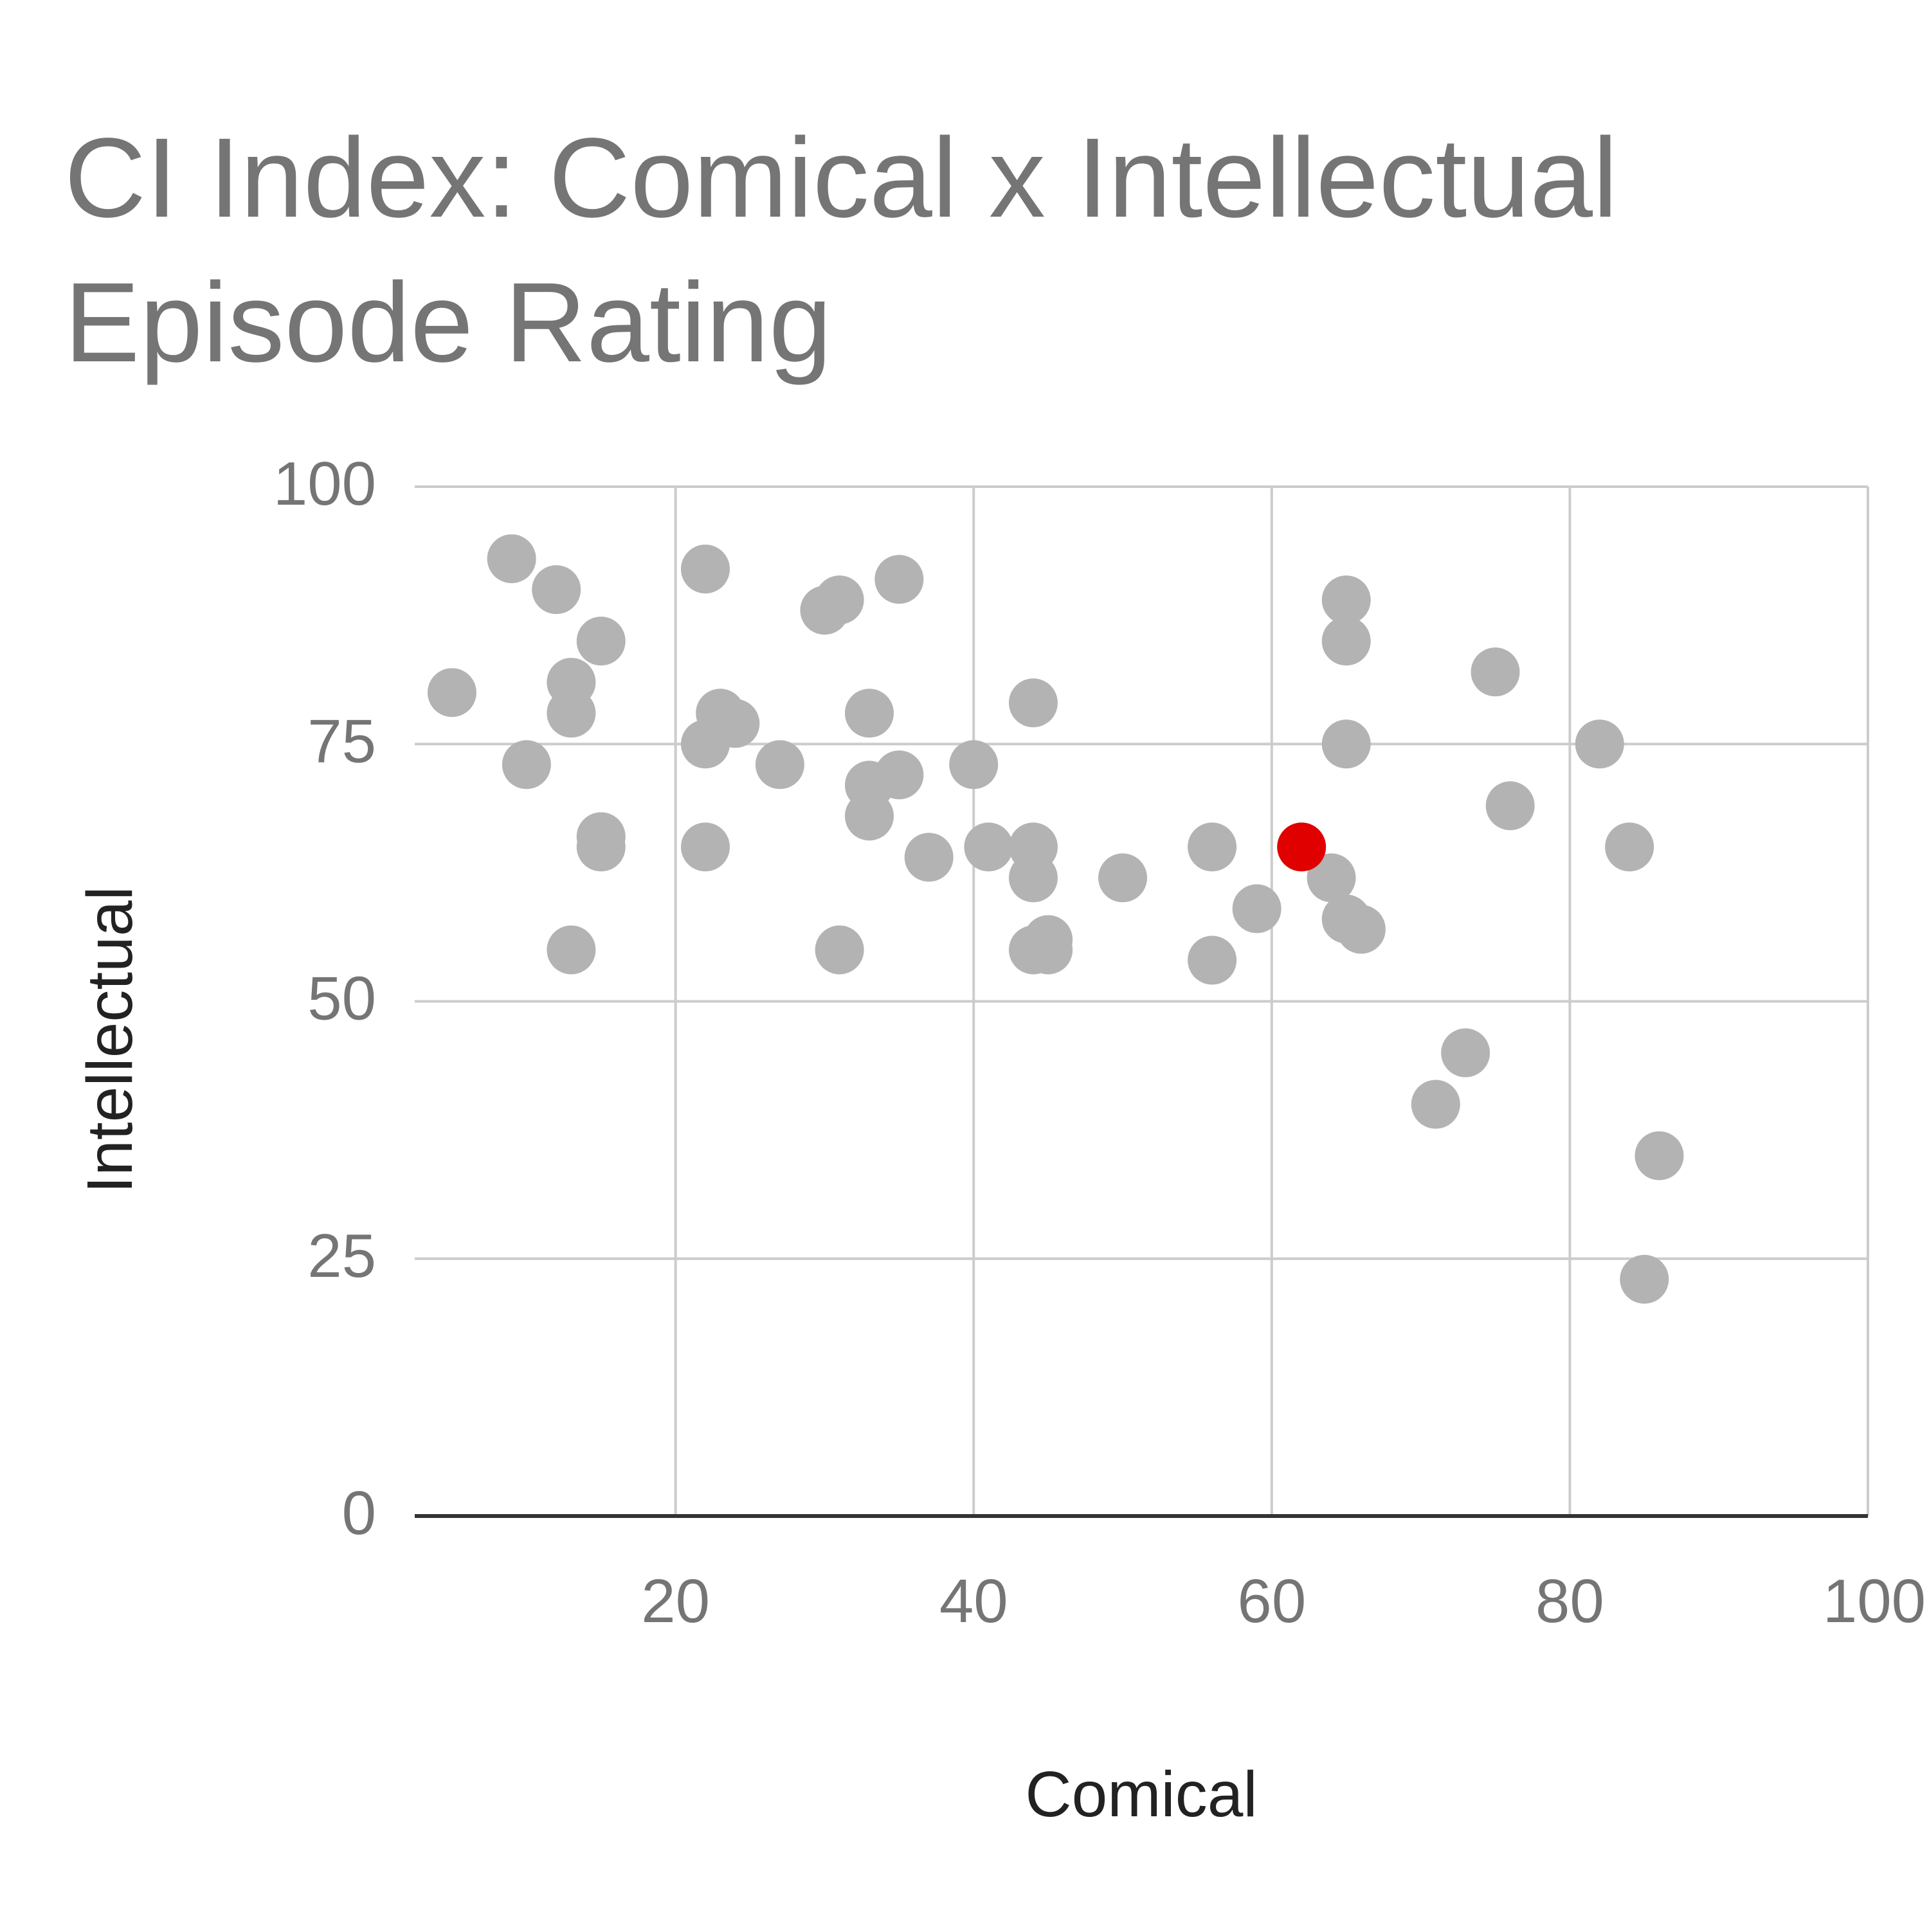 The image size is (1929, 1932). I want to click on x-tick-label: 80, so click(1569, 1601).